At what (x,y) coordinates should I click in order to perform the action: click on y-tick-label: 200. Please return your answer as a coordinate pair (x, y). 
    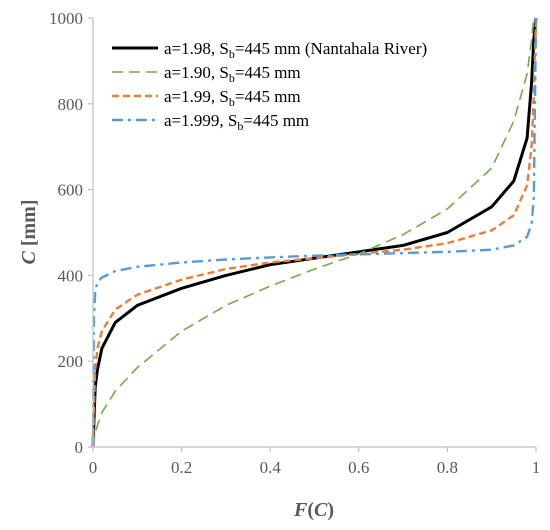
    Looking at the image, I should click on (71, 361).